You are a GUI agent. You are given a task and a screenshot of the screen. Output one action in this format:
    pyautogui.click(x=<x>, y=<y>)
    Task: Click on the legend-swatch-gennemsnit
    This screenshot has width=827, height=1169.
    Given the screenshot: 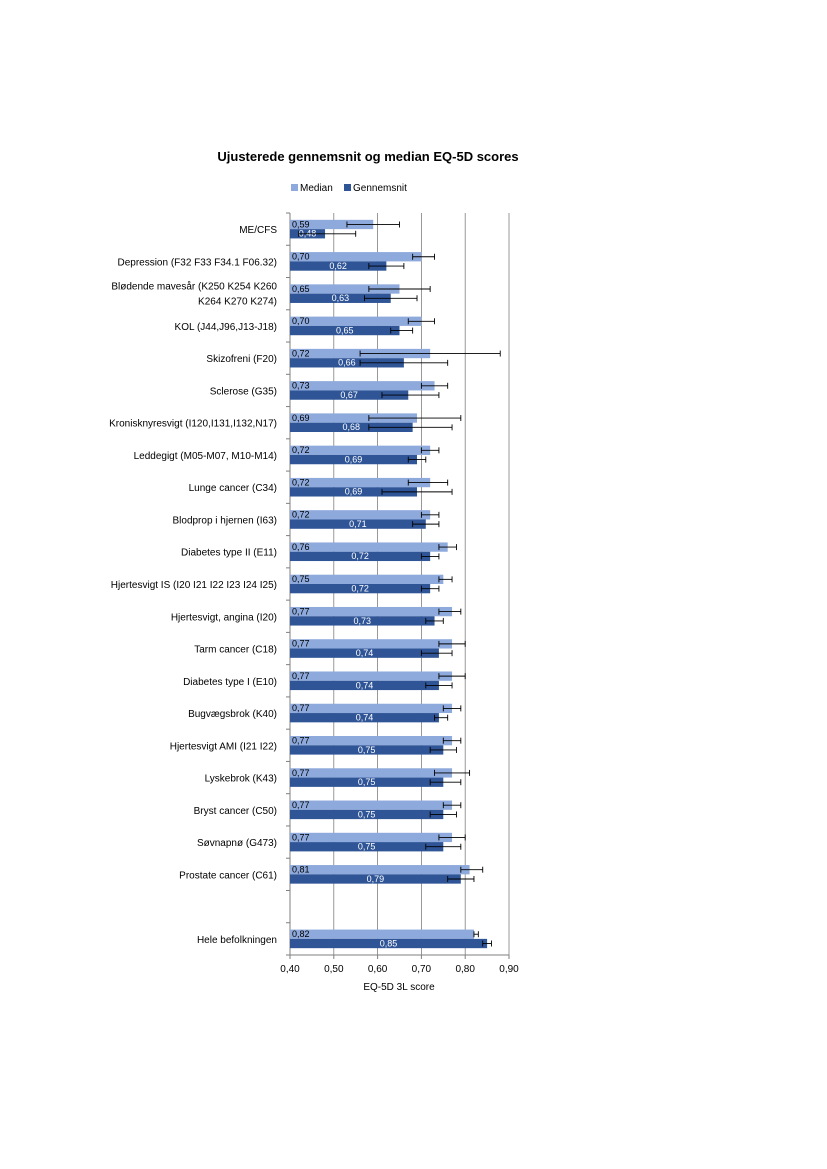 What is the action you would take?
    pyautogui.click(x=347, y=187)
    